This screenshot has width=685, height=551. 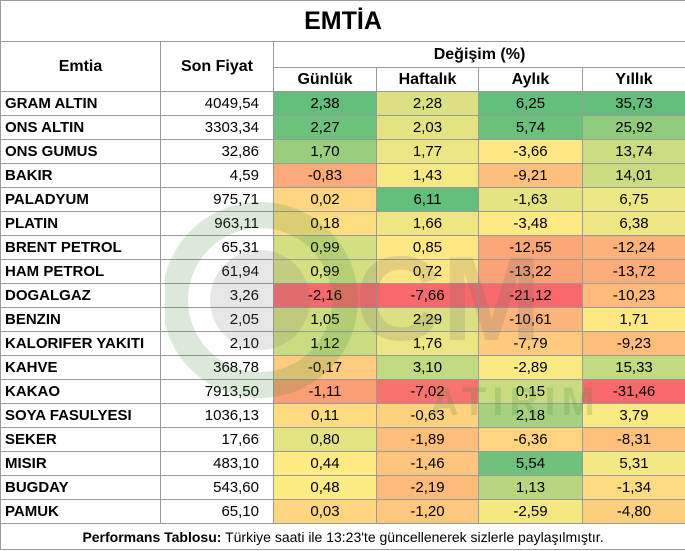 What do you see at coordinates (427, 367) in the screenshot?
I see `change-haftalik: 3,10` at bounding box center [427, 367].